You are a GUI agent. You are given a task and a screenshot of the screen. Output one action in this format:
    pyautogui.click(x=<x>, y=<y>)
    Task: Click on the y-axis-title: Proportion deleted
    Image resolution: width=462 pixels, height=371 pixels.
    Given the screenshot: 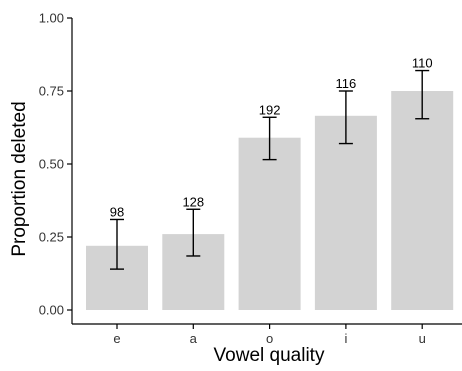 What is the action you would take?
    pyautogui.click(x=19, y=178)
    